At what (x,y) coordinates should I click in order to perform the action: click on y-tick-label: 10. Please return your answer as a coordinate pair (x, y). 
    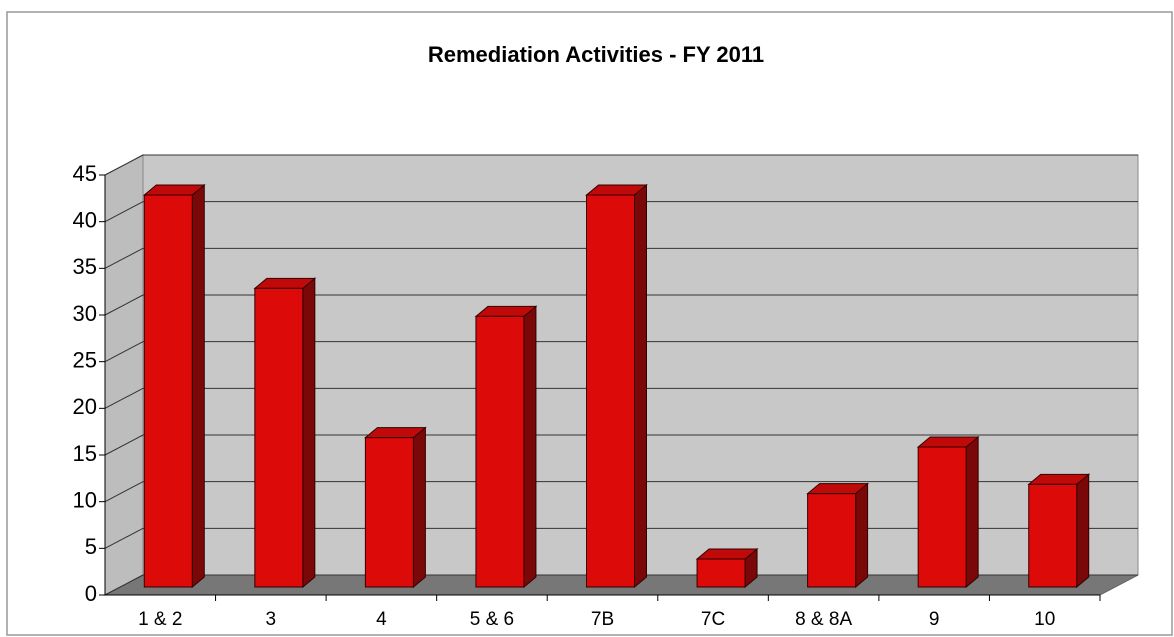
    Looking at the image, I should click on (85, 499).